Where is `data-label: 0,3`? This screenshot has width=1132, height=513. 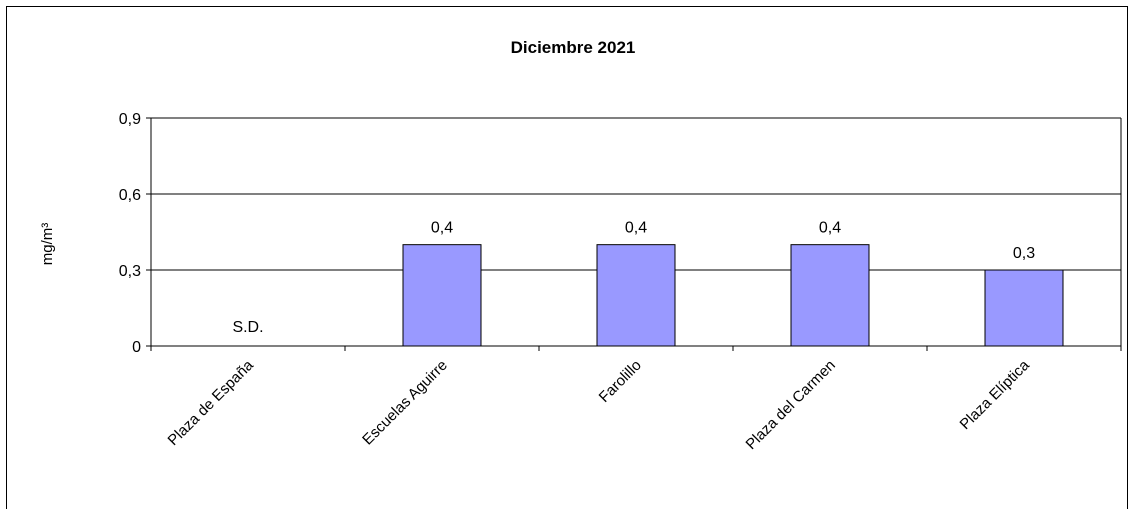 data-label: 0,3 is located at coordinates (1024, 253).